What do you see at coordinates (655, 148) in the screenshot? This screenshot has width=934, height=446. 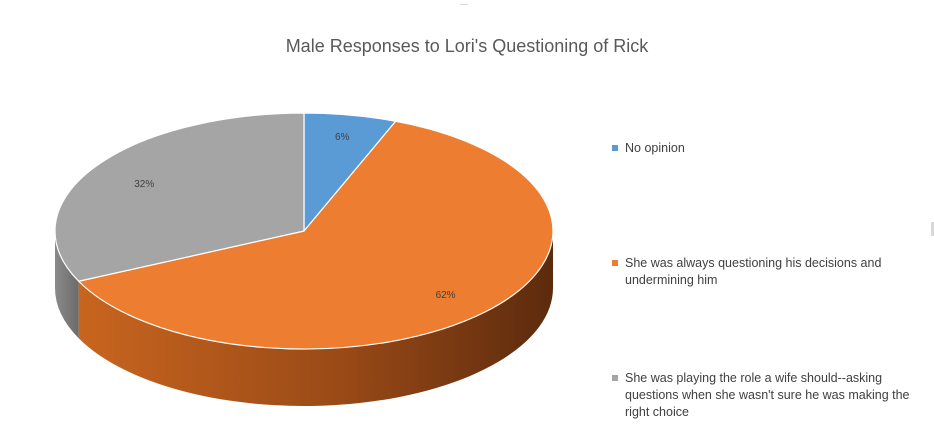 I see `legend-label: No opinion` at bounding box center [655, 148].